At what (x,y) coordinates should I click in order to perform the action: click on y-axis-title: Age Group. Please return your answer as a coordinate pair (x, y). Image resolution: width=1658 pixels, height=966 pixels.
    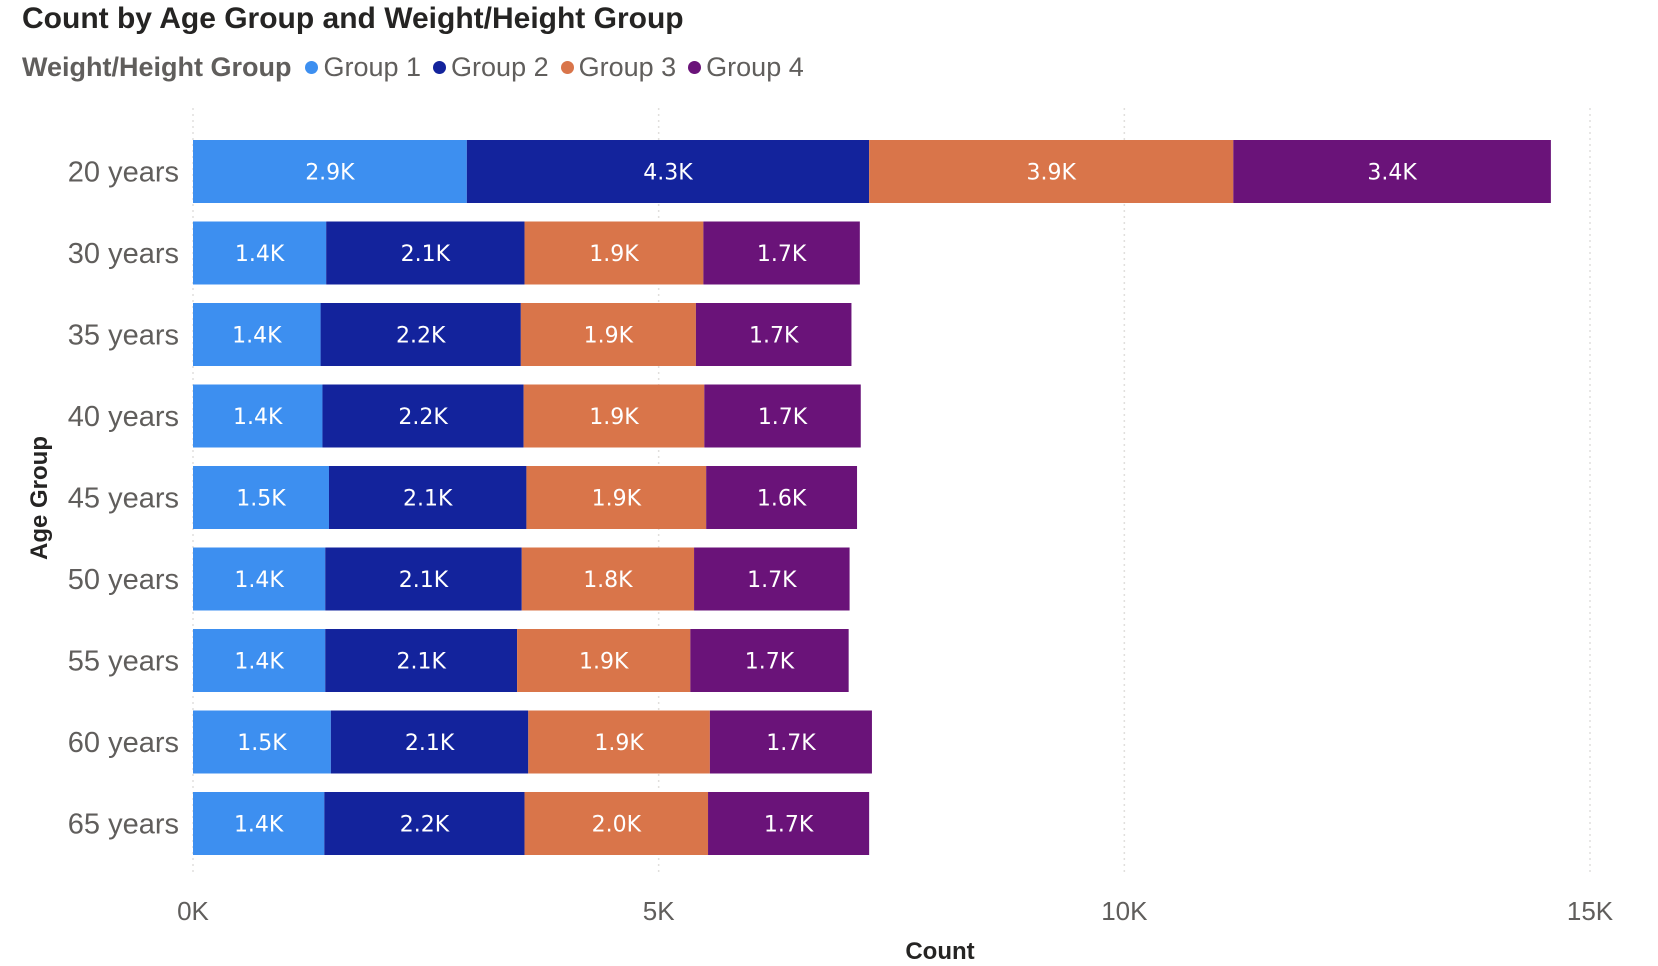
    Looking at the image, I should click on (39, 498).